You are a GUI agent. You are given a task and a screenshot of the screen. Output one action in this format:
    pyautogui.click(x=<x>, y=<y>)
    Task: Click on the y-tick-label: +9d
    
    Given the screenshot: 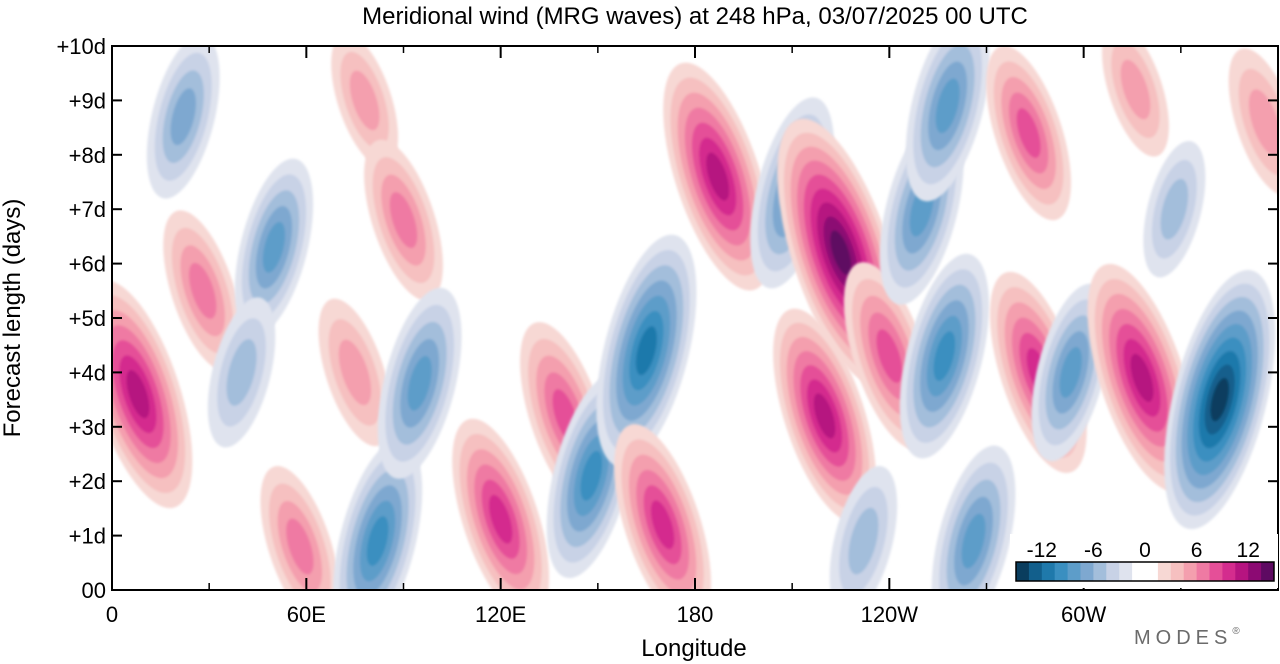 What is the action you would take?
    pyautogui.click(x=87, y=100)
    